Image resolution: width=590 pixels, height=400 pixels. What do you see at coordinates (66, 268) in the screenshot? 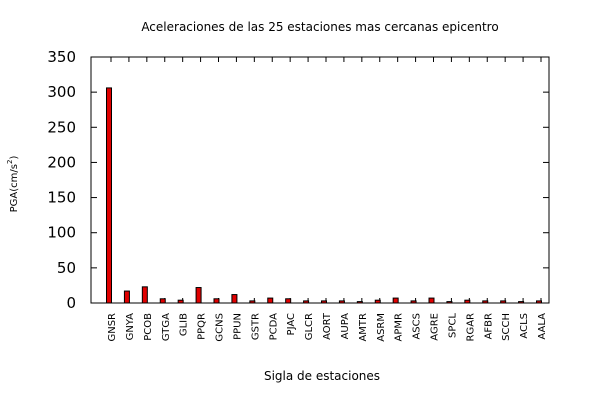
I see `y-tick-label: 50` at bounding box center [66, 268].